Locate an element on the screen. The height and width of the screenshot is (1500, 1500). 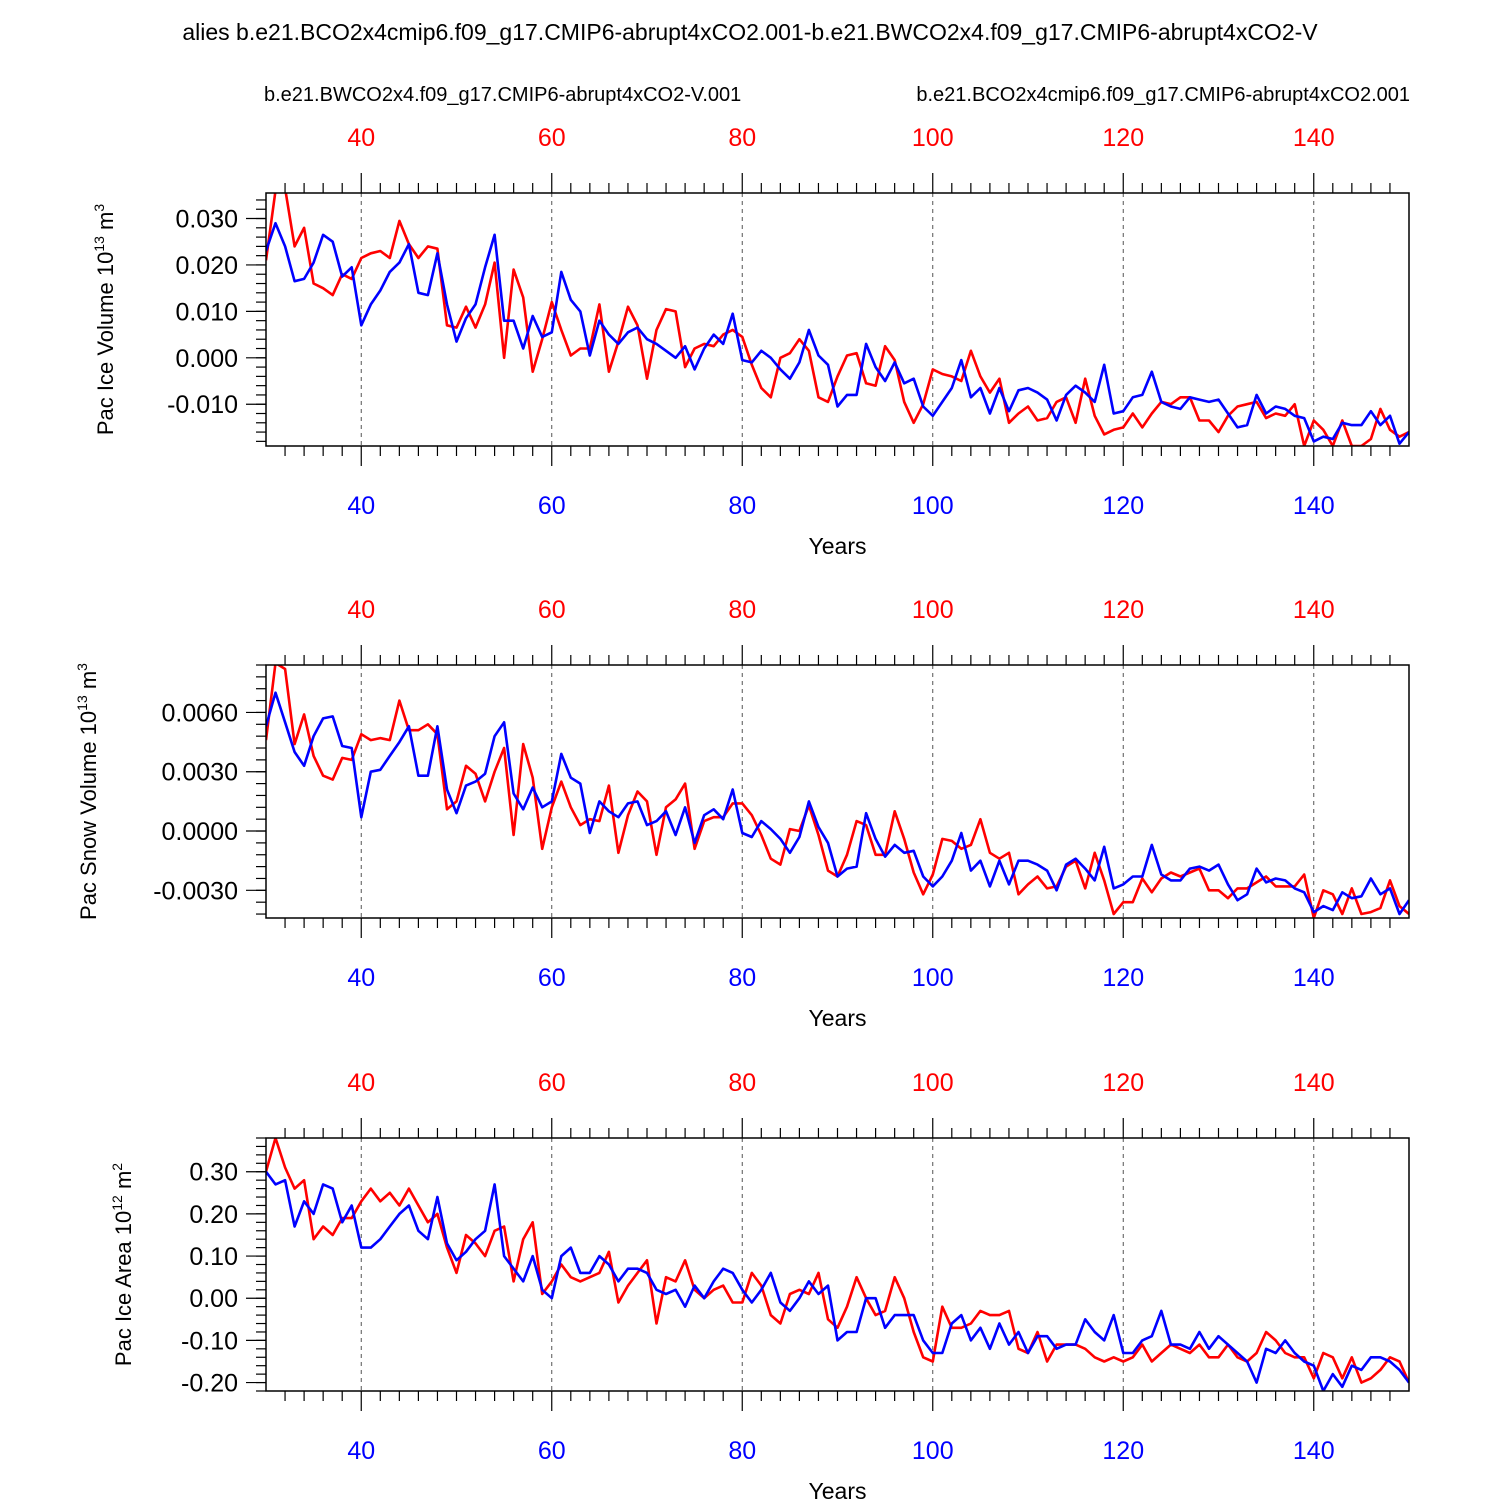
y-tick-label: 0.20 is located at coordinates (213, 1215).